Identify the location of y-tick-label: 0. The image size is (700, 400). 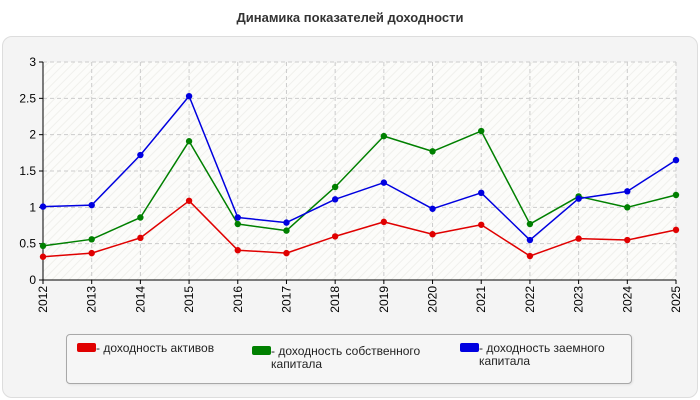
(32, 280).